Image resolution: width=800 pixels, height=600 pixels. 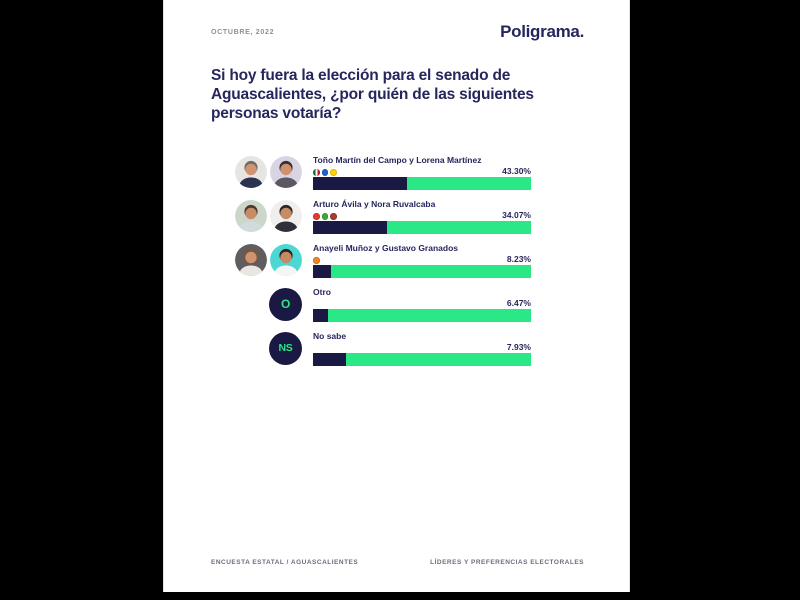 I want to click on poligrama-logo: Poligrama., so click(x=542, y=31).